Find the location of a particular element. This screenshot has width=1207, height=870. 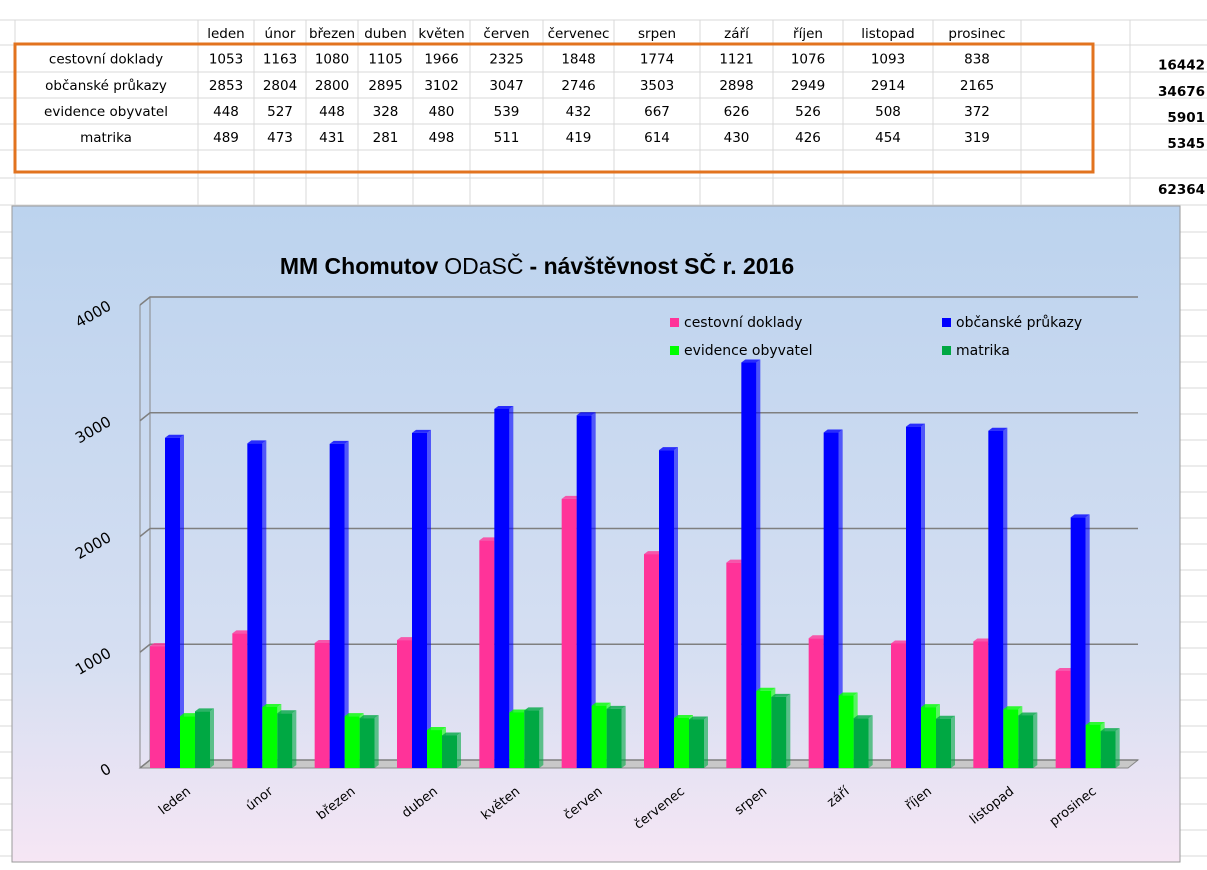

cell-value: 431 is located at coordinates (332, 138).